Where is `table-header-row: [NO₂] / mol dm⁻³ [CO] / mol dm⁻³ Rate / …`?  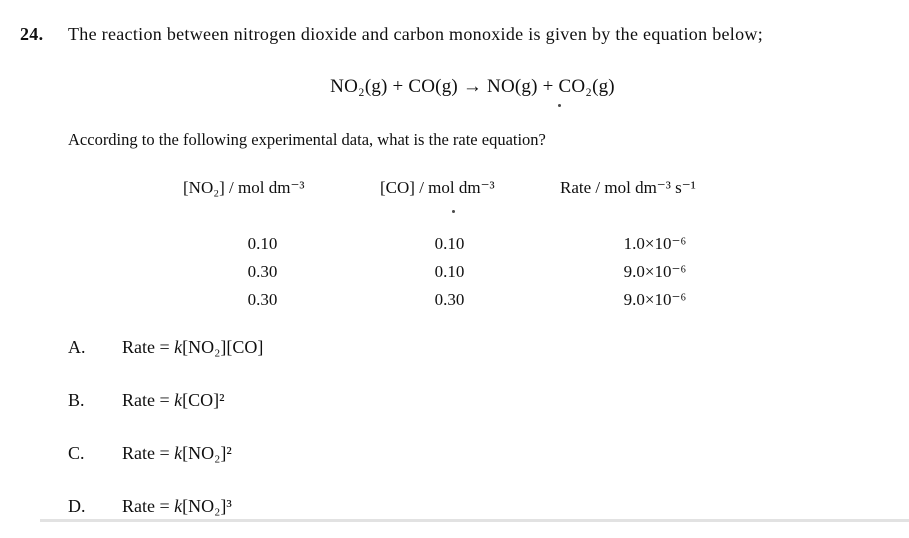
table-header-row: [NO₂] / mol dm⁻³ [CO] / mol dm⁻³ Rate / … is located at coordinates (475, 188).